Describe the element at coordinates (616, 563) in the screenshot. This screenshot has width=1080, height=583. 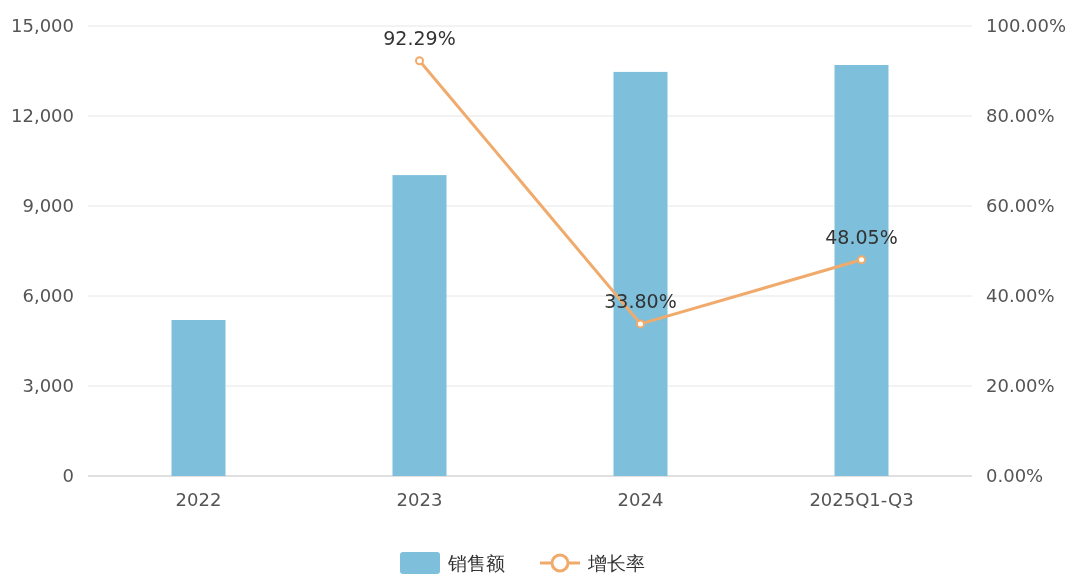
I see `legend-label: 增长率` at that location.